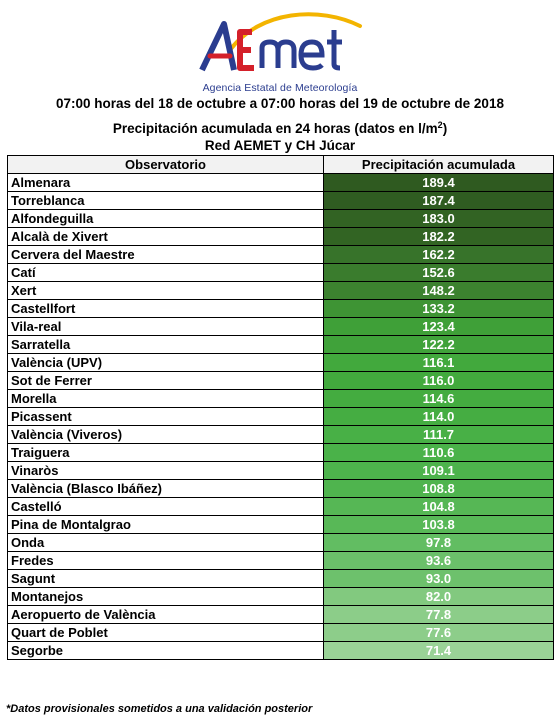 This screenshot has width=560, height=720. Describe the element at coordinates (165, 542) in the screenshot. I see `station-name: Onda` at that location.